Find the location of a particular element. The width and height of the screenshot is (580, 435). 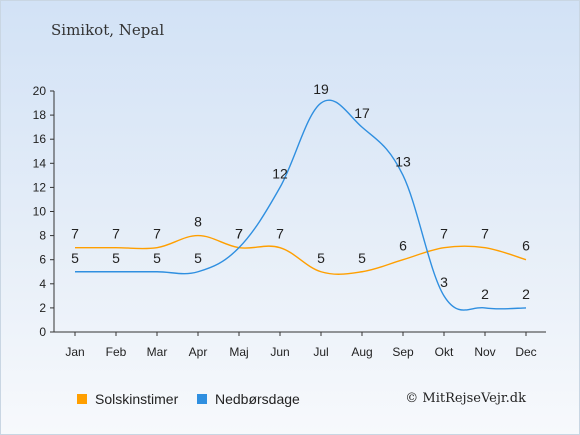

y-tick-label: 2 is located at coordinates (42, 308).